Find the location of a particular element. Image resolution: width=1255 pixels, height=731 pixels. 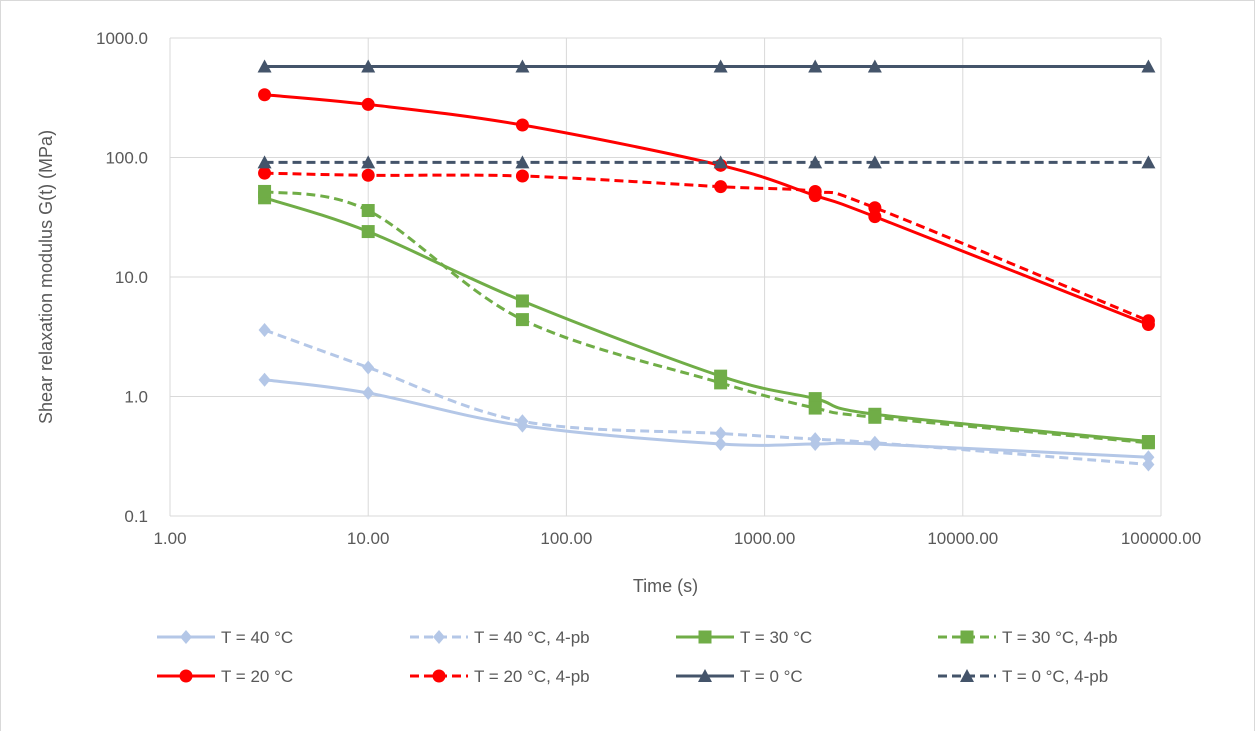

legend-item: T = 30 °C is located at coordinates (744, 637).